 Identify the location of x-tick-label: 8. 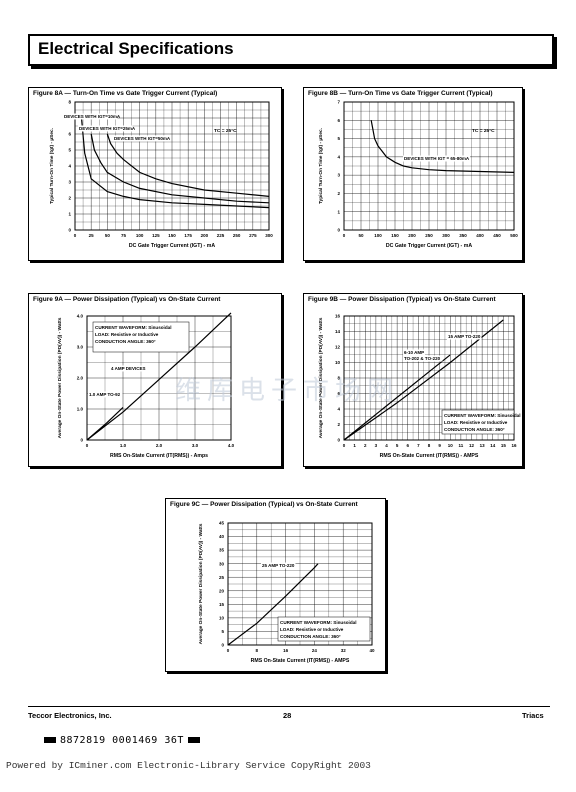
(429, 445).